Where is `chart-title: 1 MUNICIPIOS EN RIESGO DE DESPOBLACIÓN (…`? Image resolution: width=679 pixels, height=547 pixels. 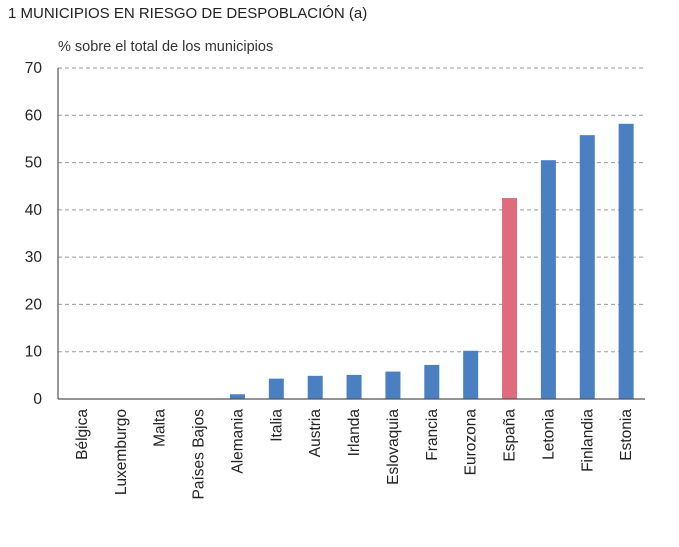 chart-title: 1 MUNICIPIOS EN RIESGO DE DESPOBLACIÓN (… is located at coordinates (188, 13).